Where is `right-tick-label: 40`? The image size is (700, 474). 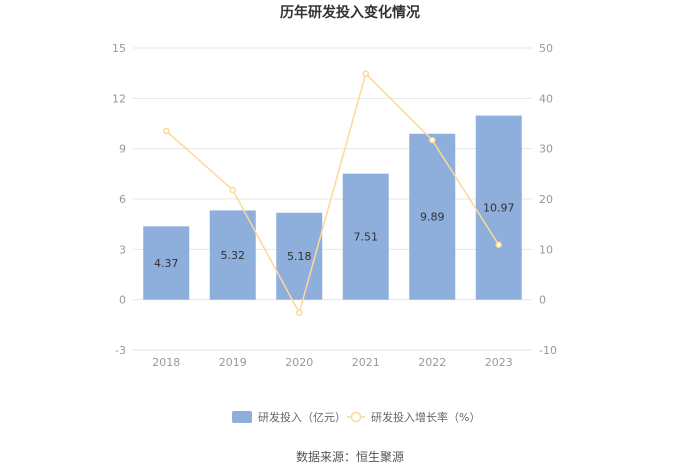
right-tick-label: 40 is located at coordinates (546, 98).